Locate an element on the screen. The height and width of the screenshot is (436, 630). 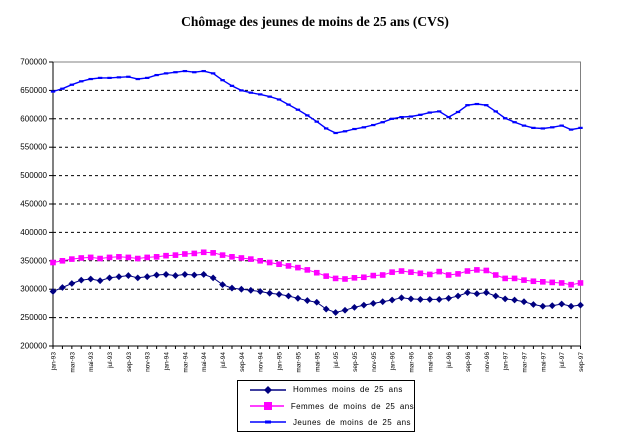
y-tick-label: 350000 is located at coordinates (33, 260).